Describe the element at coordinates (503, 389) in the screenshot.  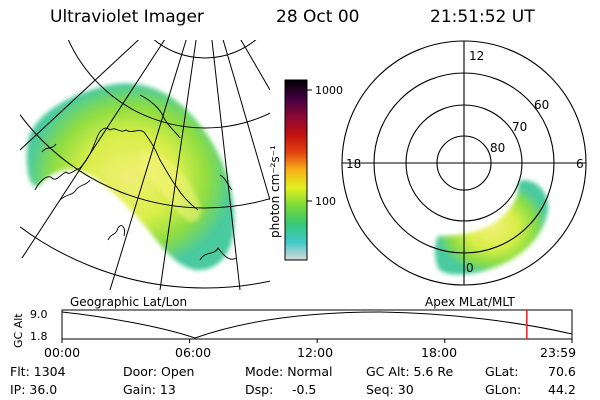
I see `glon-label: GLon:` at that location.